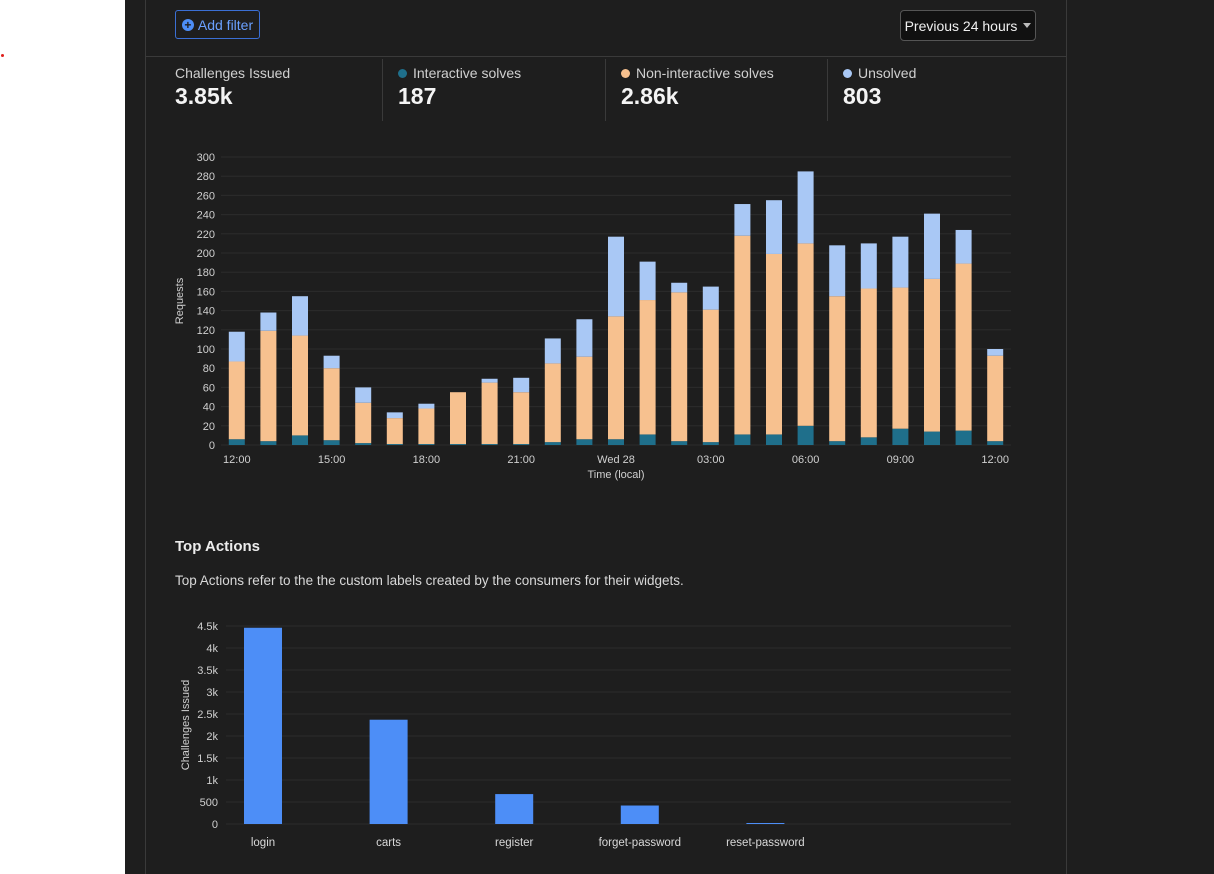 This screenshot has height=874, width=1214. I want to click on x-tick-label: 15:00, so click(332, 460).